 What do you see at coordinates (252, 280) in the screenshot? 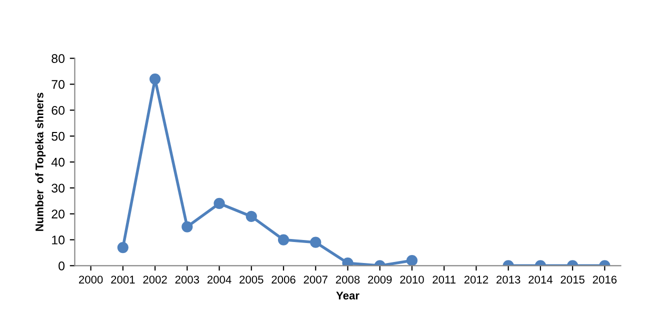
I see `x-tick-label: 2005` at bounding box center [252, 280].